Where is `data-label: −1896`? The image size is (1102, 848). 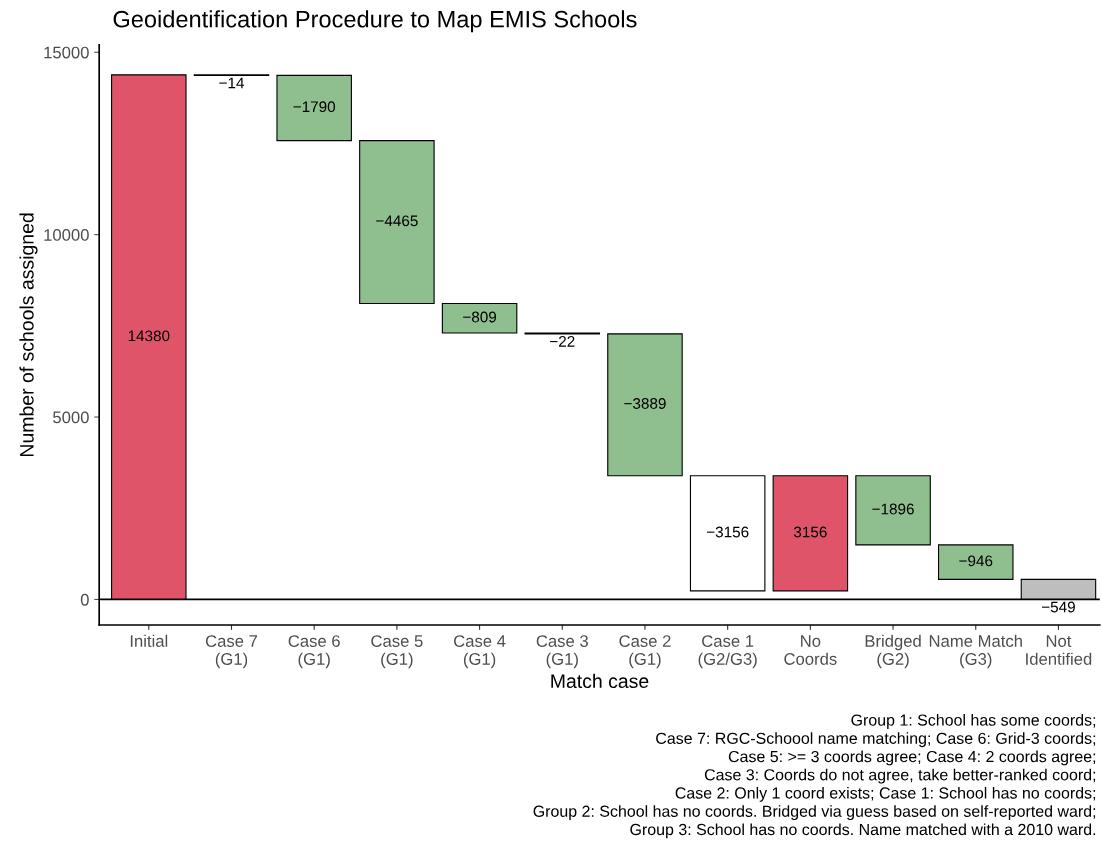
data-label: −1896 is located at coordinates (893, 509).